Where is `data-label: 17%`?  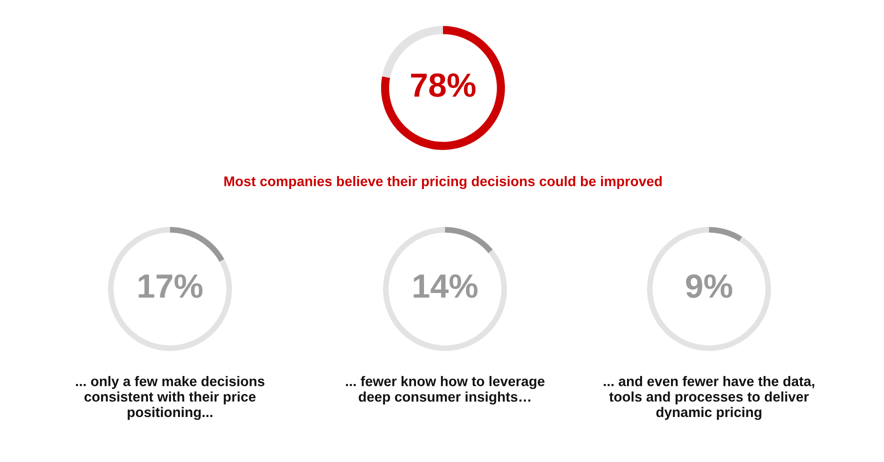
data-label: 17% is located at coordinates (170, 286).